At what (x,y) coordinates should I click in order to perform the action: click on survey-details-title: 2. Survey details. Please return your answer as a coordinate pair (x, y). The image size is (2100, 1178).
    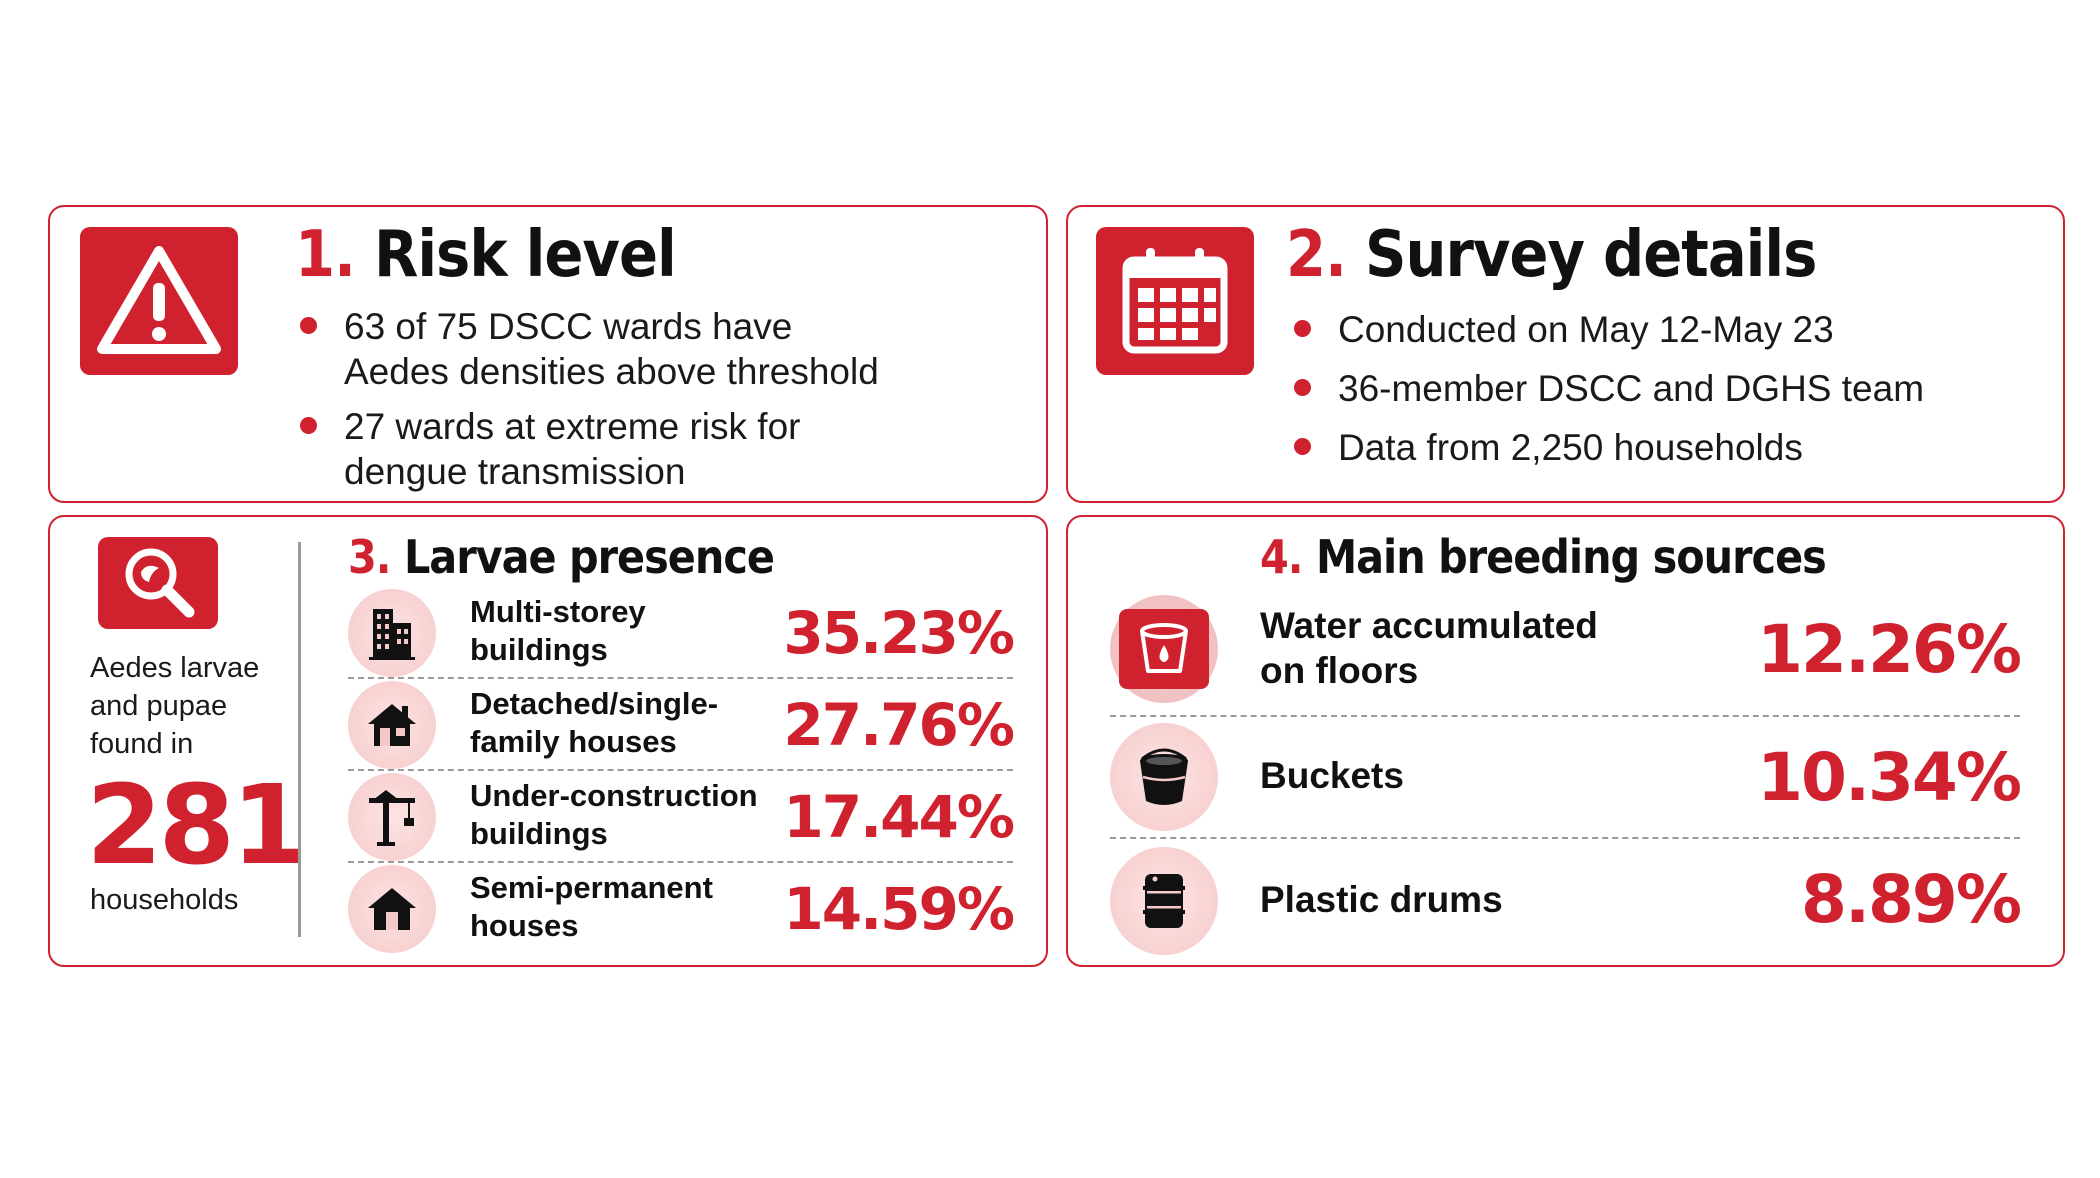
    Looking at the image, I should click on (1551, 255).